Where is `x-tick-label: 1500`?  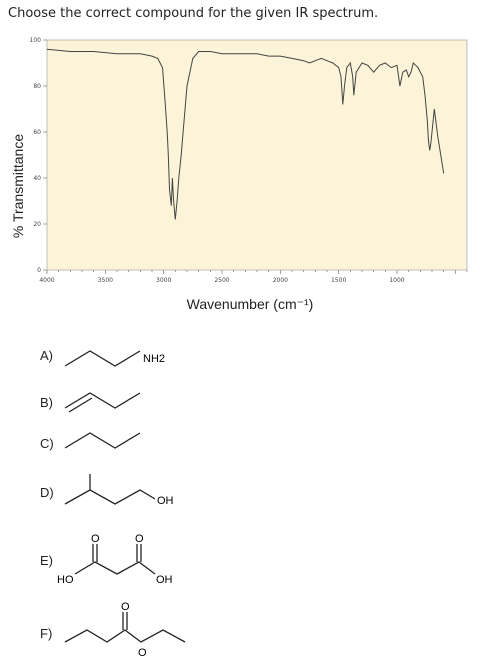
x-tick-label: 1500 is located at coordinates (338, 280).